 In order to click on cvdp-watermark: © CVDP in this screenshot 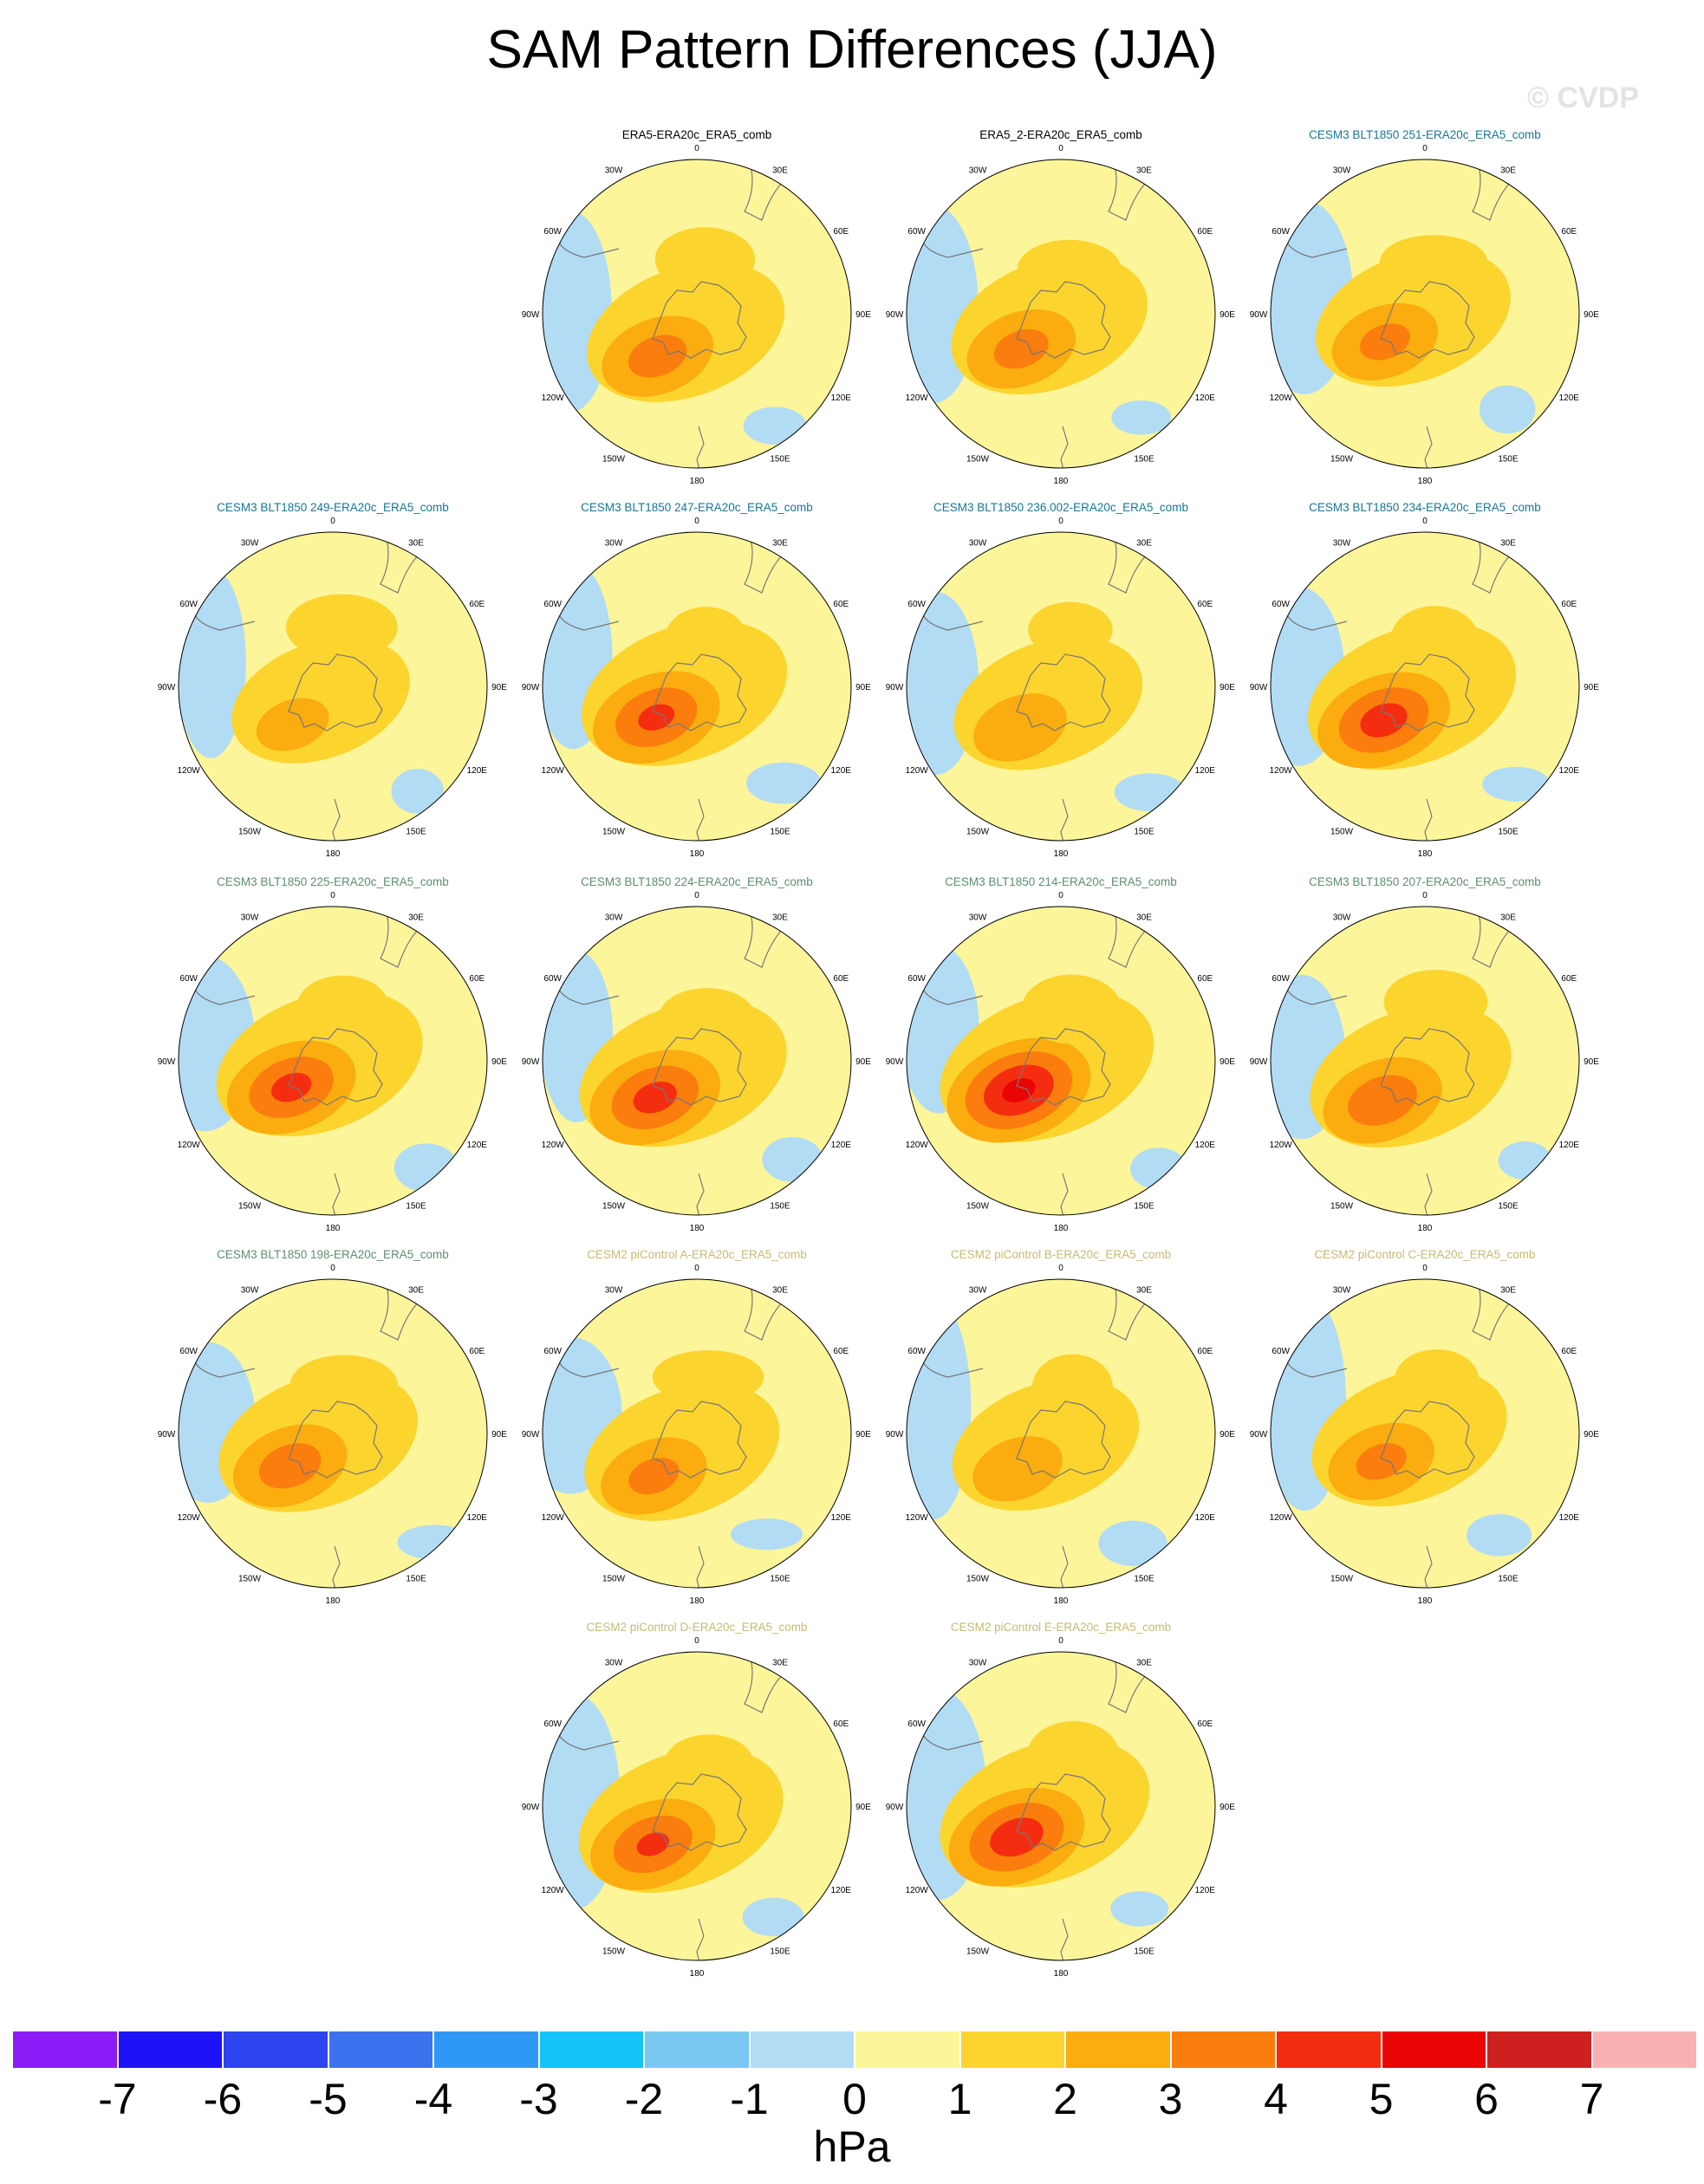, I will do `click(1583, 97)`.